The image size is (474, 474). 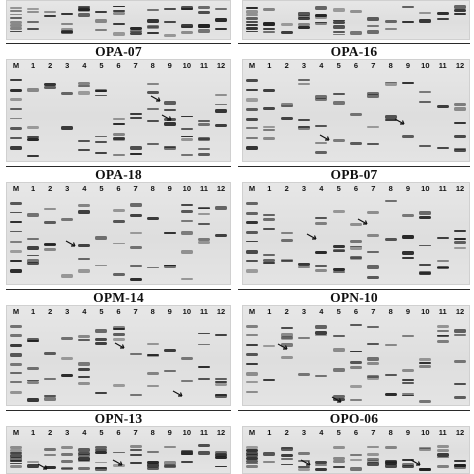 What do you see at coordinates (321, 188) in the screenshot?
I see `lane-label: 4` at bounding box center [321, 188].